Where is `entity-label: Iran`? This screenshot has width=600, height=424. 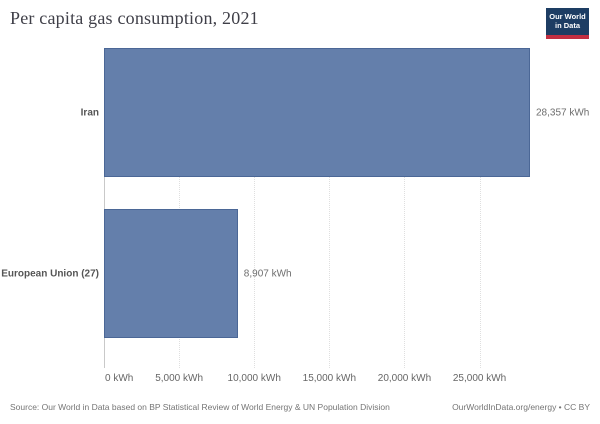
entity-label: Iran is located at coordinates (89, 112).